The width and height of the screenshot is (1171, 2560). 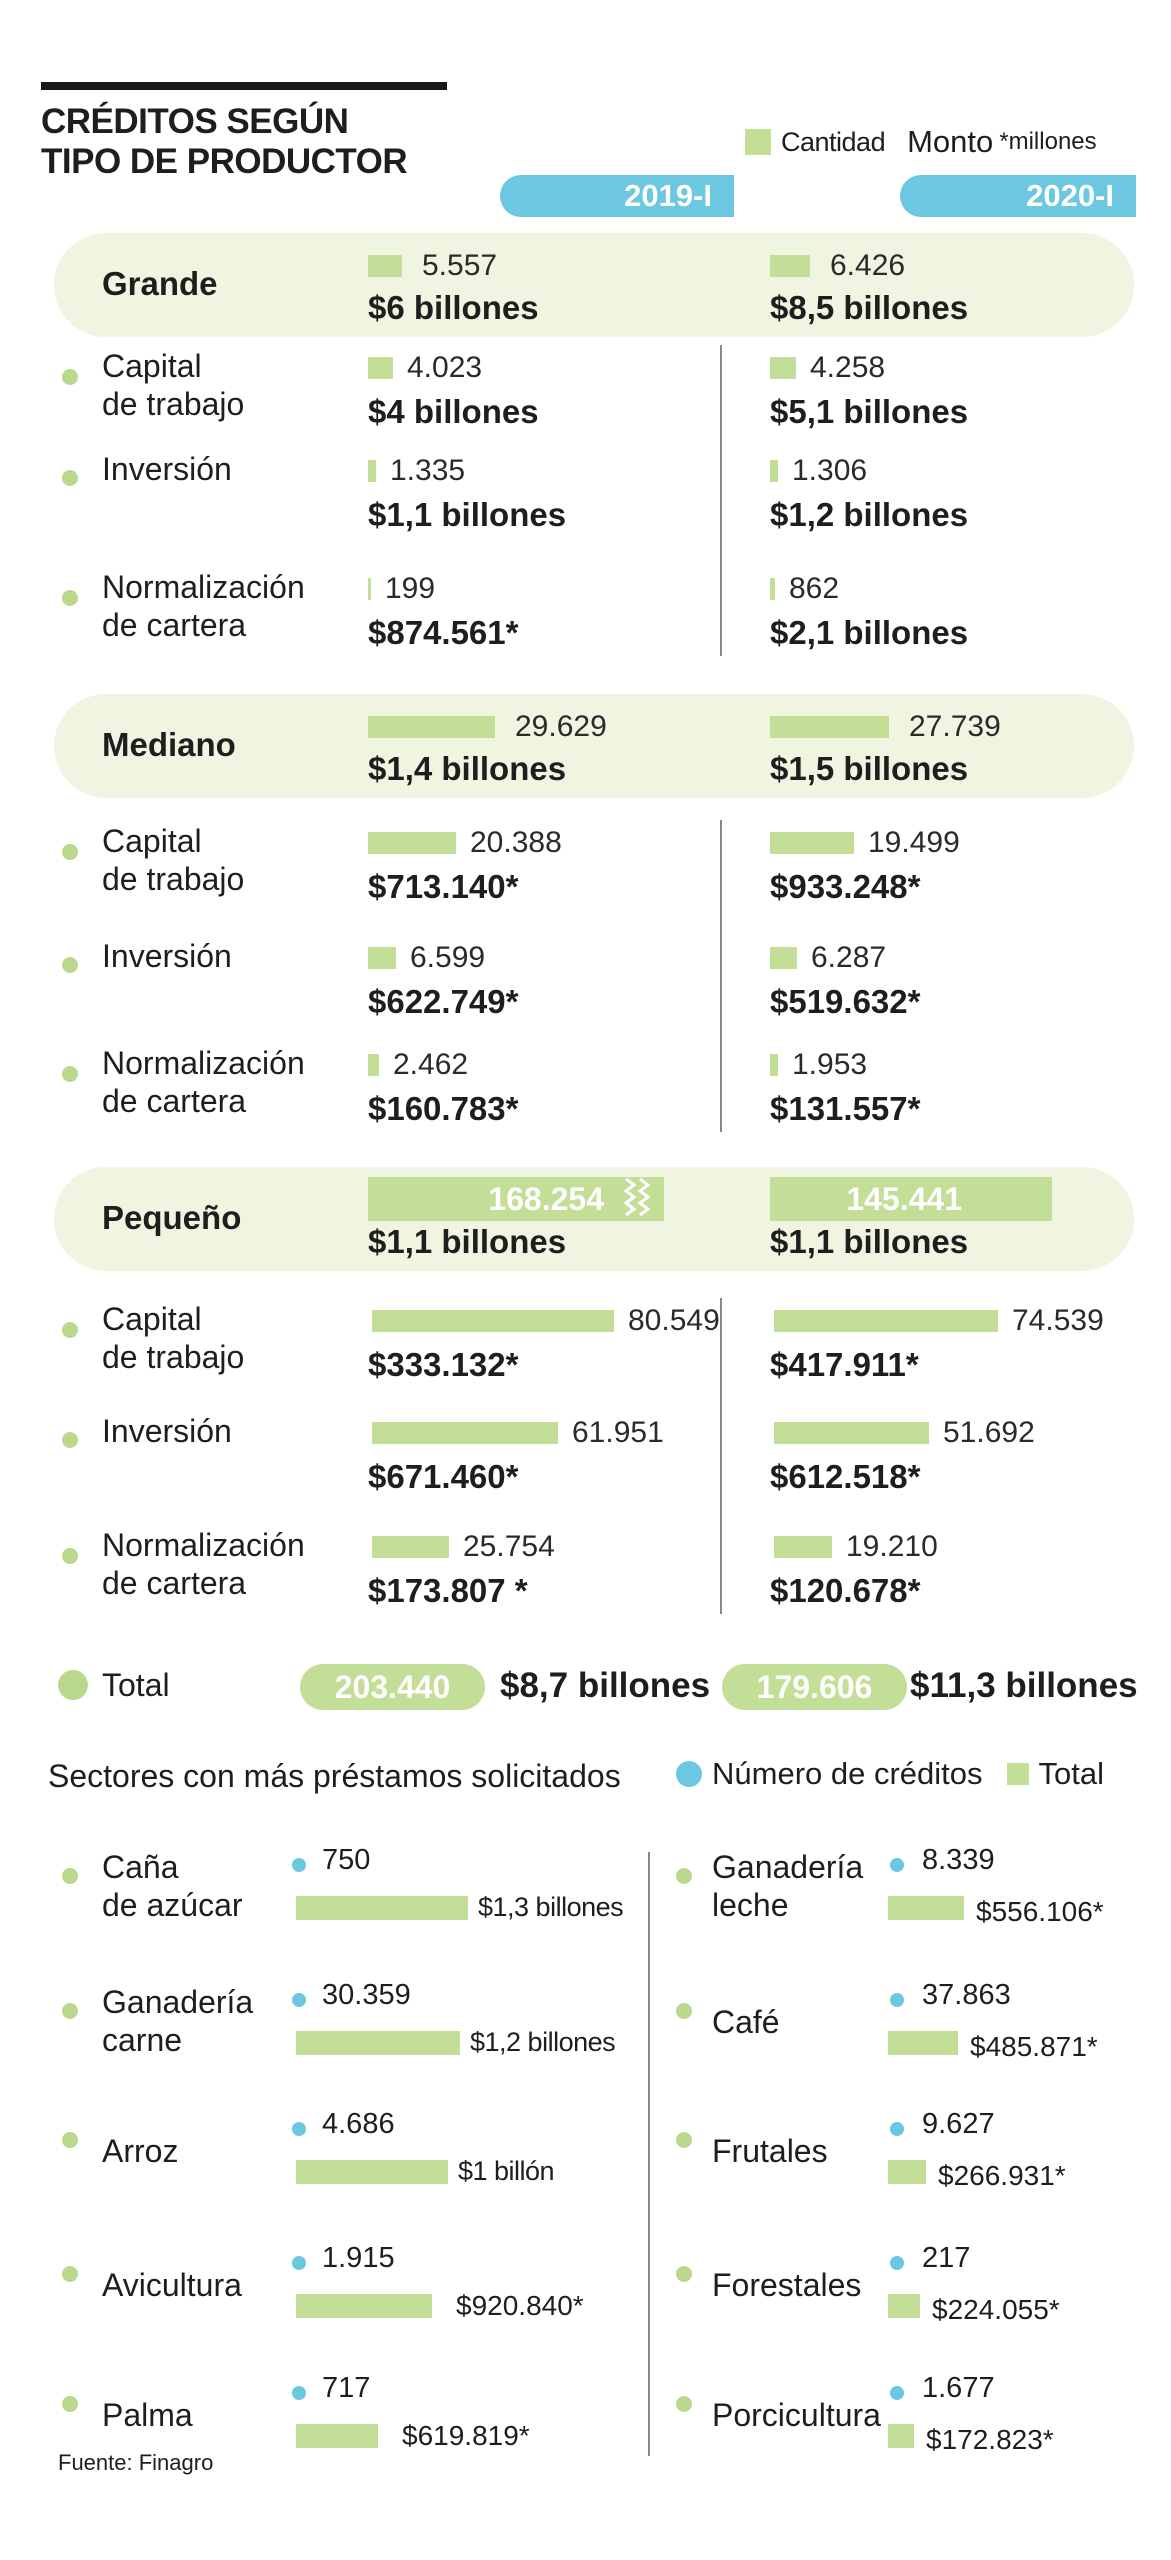 I want to click on monto-mediano-total-1: $1,5 billones, so click(x=869, y=768).